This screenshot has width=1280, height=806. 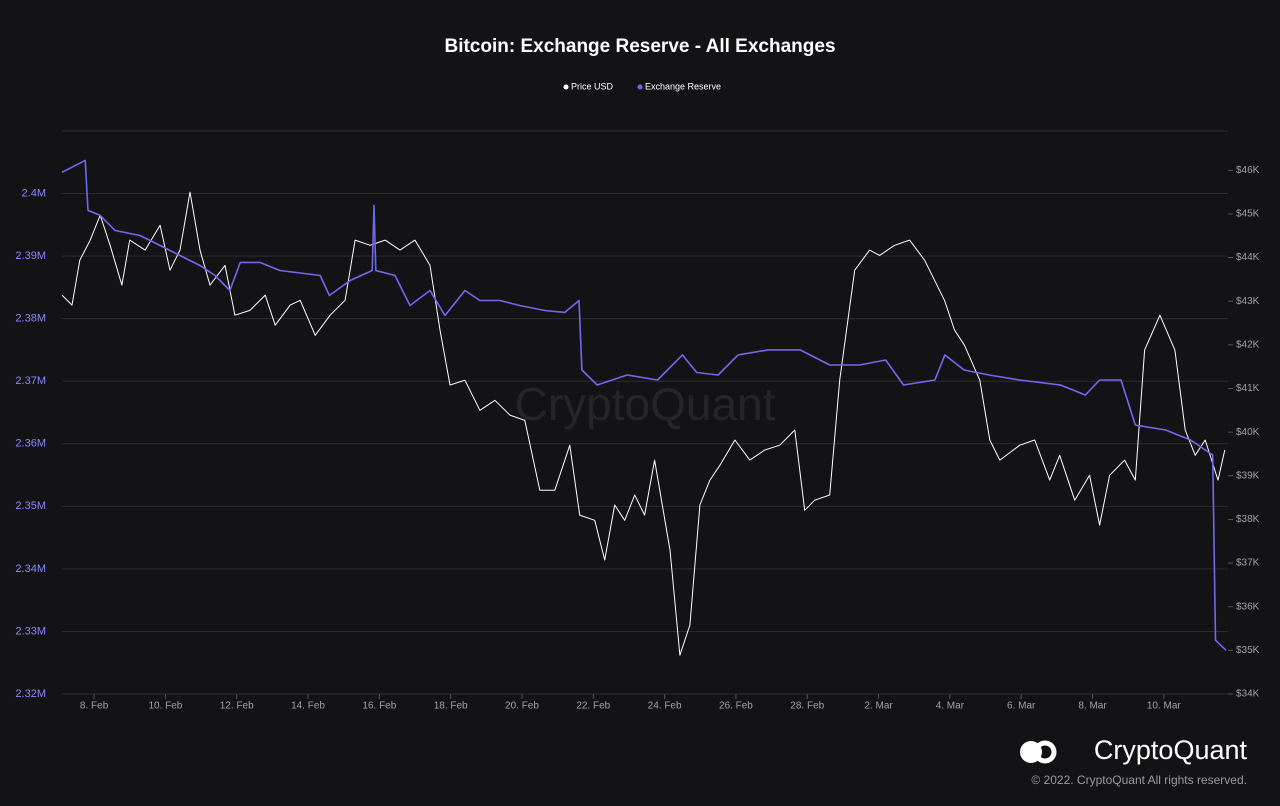 What do you see at coordinates (30, 444) in the screenshot?
I see `y-tick-label: 2.36M` at bounding box center [30, 444].